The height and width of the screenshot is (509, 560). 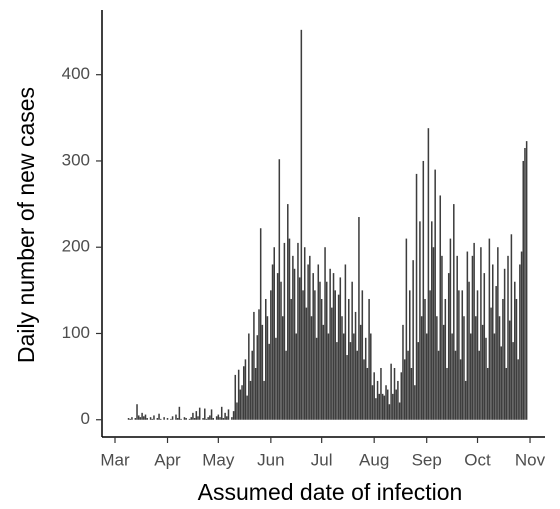 I want to click on x-tick-label: Mar, so click(x=115, y=459).